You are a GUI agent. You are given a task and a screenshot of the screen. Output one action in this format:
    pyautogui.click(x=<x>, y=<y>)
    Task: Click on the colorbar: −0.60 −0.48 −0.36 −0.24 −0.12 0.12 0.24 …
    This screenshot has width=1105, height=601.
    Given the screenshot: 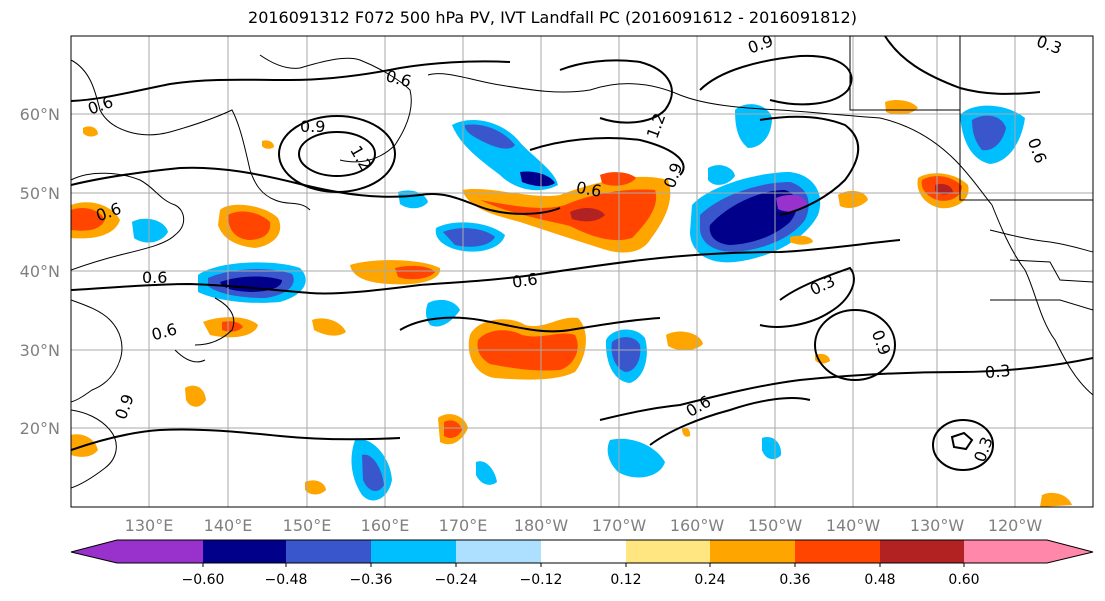 What is the action you would take?
    pyautogui.click(x=582, y=563)
    